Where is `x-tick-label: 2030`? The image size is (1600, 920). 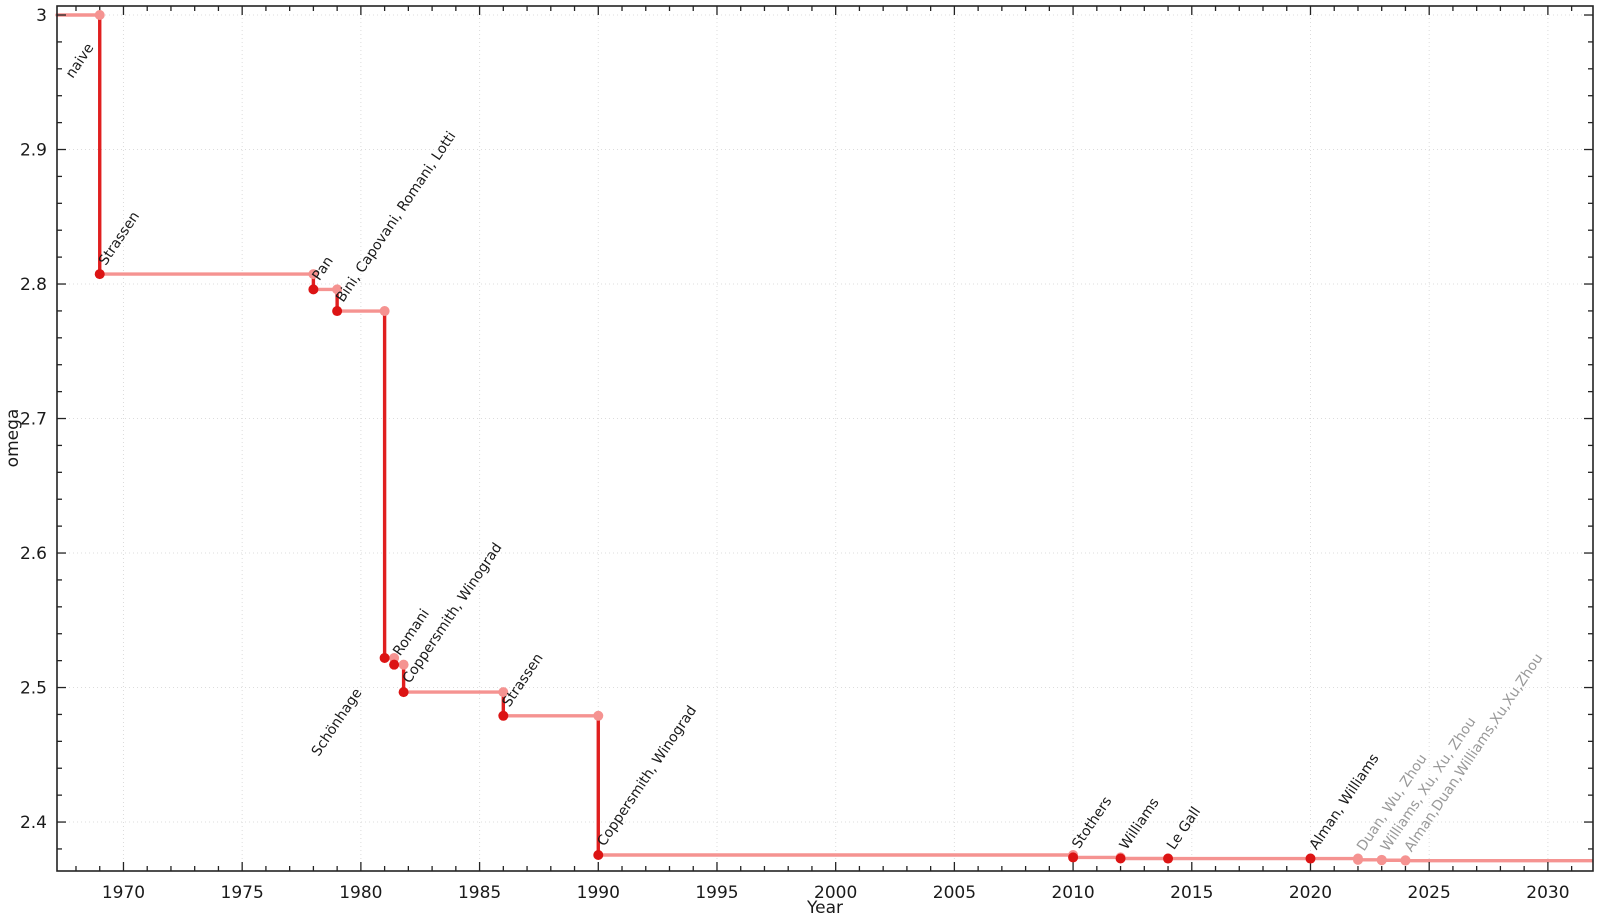
x-tick-label: 2030 is located at coordinates (1547, 893).